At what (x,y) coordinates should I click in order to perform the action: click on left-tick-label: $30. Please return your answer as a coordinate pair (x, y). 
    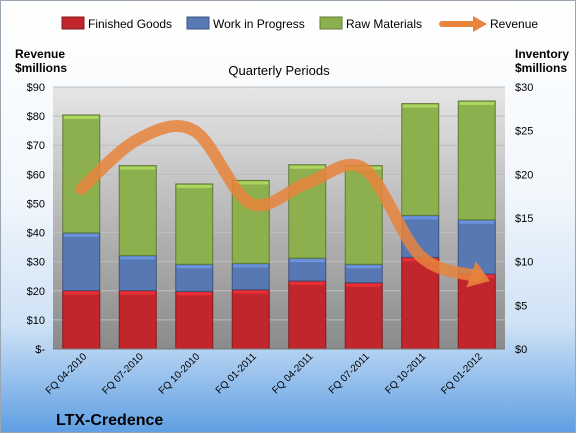
    Looking at the image, I should click on (36, 263).